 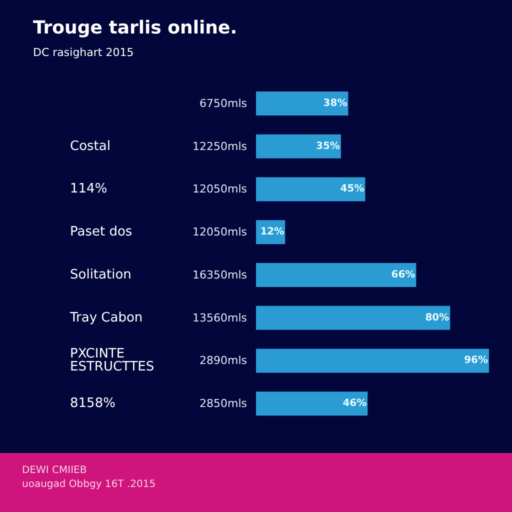 What do you see at coordinates (354, 404) in the screenshot?
I see `data-label: 46%` at bounding box center [354, 404].